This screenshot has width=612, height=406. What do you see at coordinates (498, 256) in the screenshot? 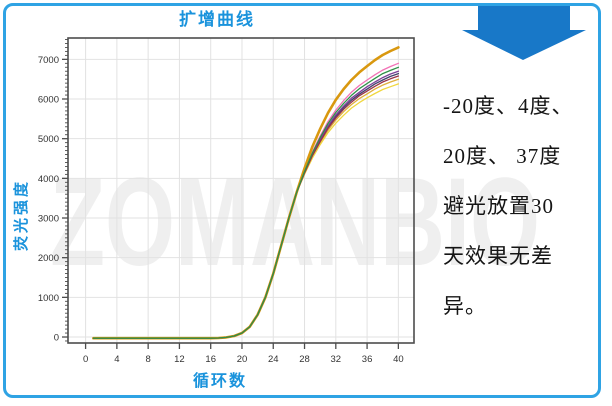
I see `annotation-line: 天效果无差` at bounding box center [498, 256].